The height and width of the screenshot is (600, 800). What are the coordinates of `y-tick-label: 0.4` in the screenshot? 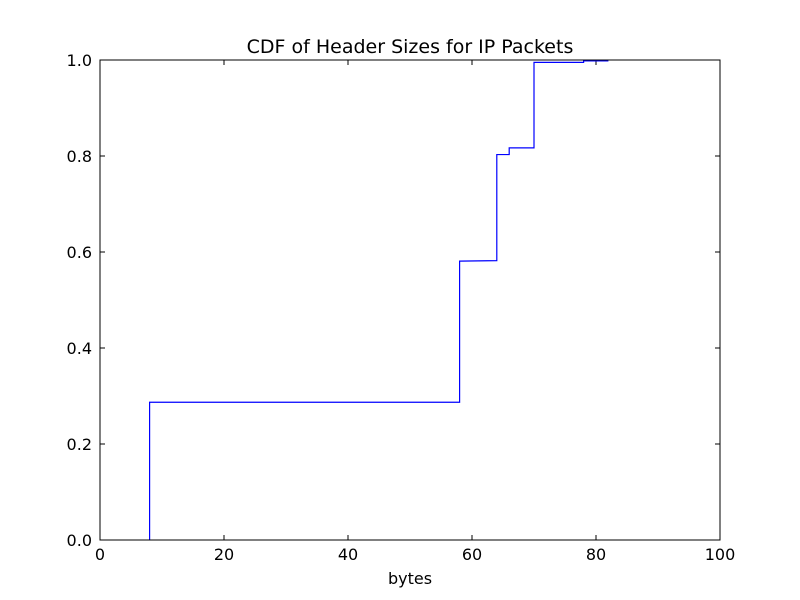 It's located at (79, 348).